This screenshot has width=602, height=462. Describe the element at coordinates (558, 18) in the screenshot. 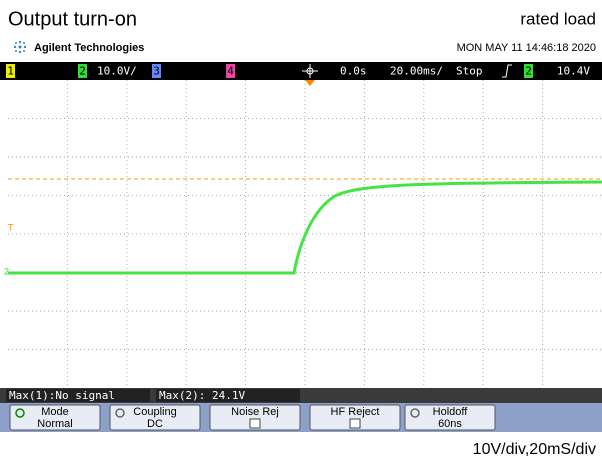

I see `note: rated load` at that location.